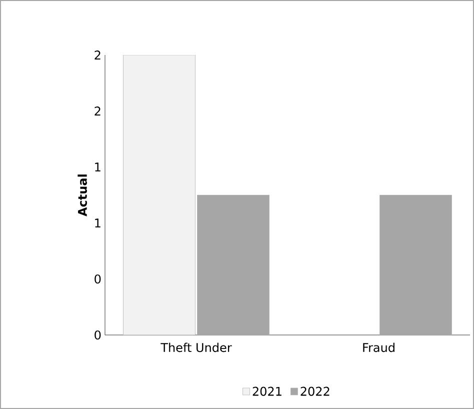 The image size is (474, 409). What do you see at coordinates (315, 391) in the screenshot?
I see `legend-label: 2022` at bounding box center [315, 391].